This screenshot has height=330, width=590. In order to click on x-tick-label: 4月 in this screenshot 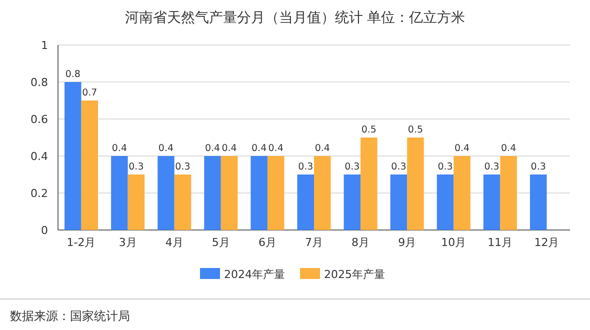, I will do `click(174, 242)`.